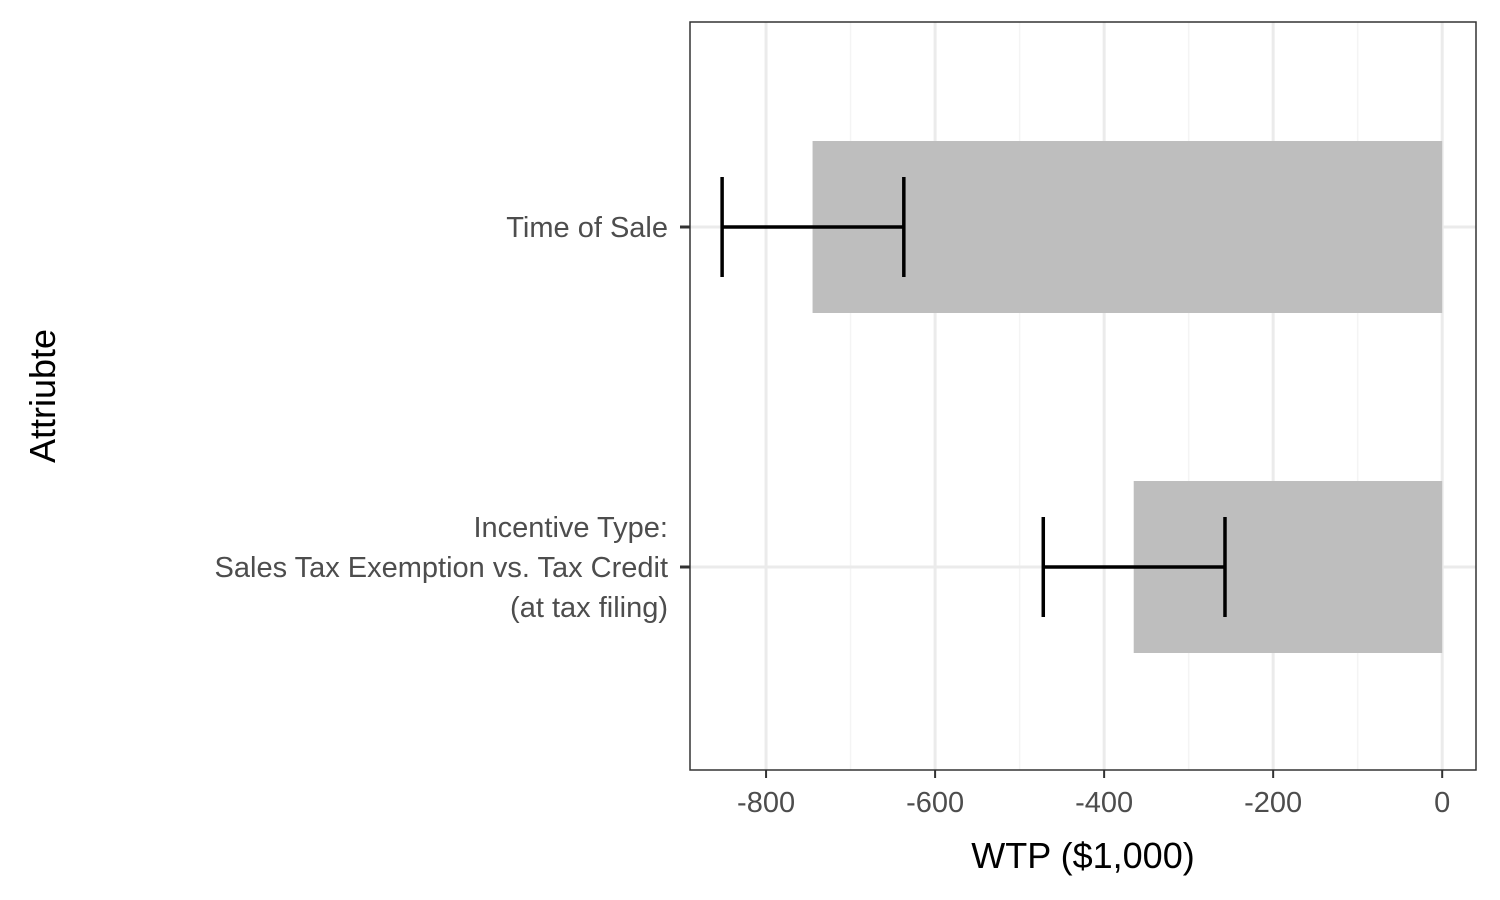 The width and height of the screenshot is (1500, 900). I want to click on x-tick-label: -400, so click(1104, 803).